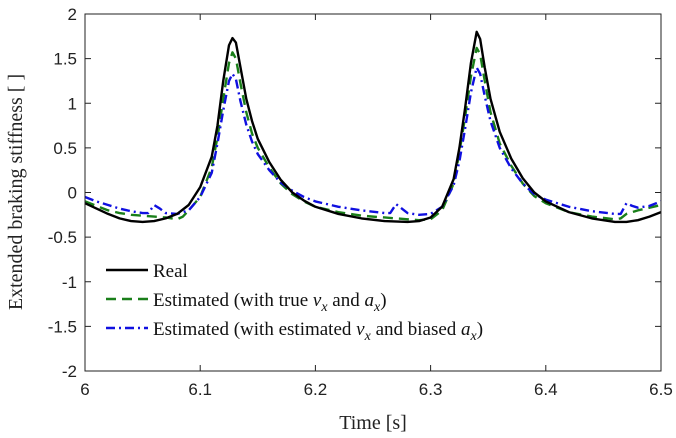 This screenshot has width=676, height=438. I want to click on y-tick-label: 1, so click(72, 103).